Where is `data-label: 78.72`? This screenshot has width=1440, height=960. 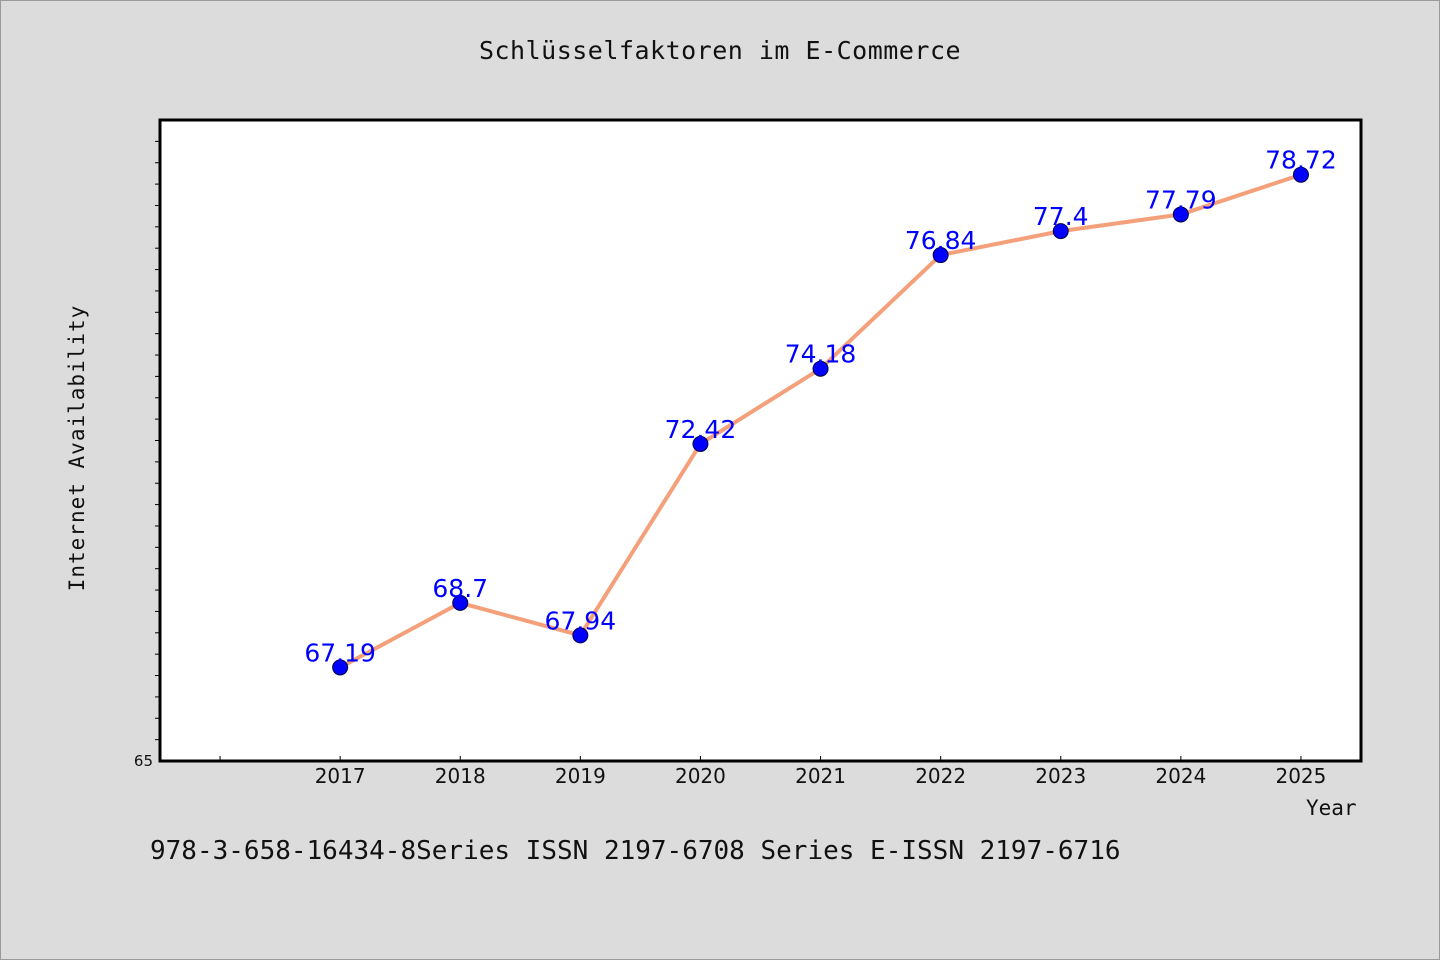 data-label: 78.72 is located at coordinates (1301, 160).